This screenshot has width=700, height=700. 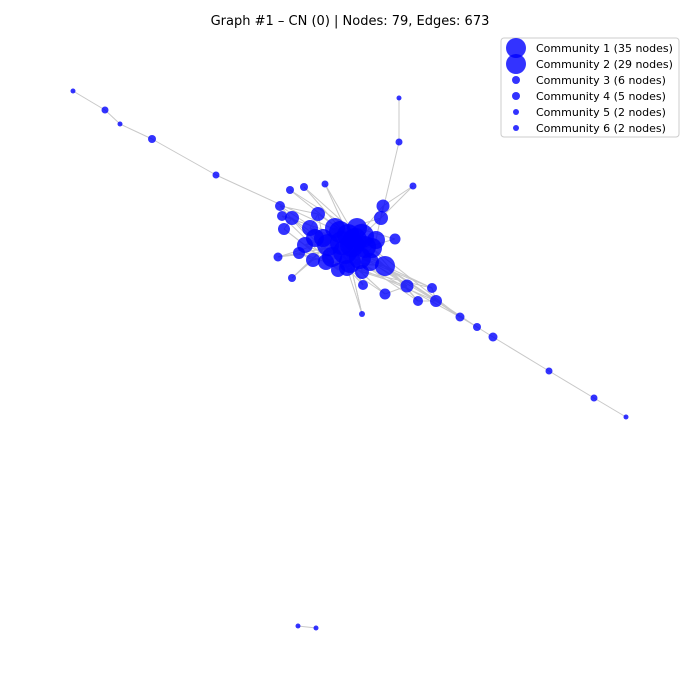 I want to click on legend-label: Community 1 (35 nodes), so click(x=604, y=48).